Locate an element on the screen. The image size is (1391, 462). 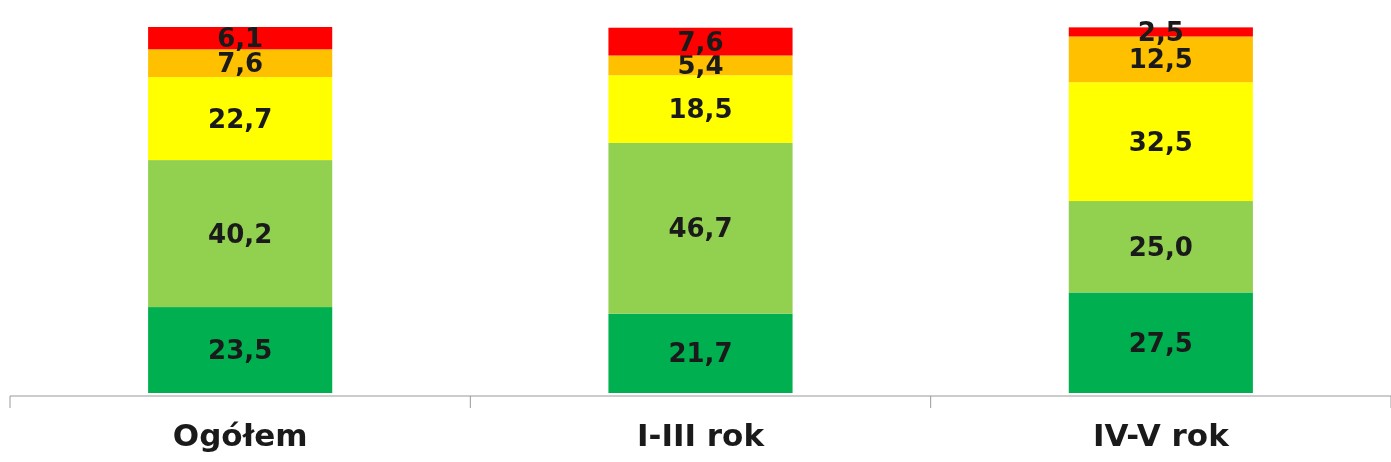
data-label: 32,5 is located at coordinates (1160, 141).